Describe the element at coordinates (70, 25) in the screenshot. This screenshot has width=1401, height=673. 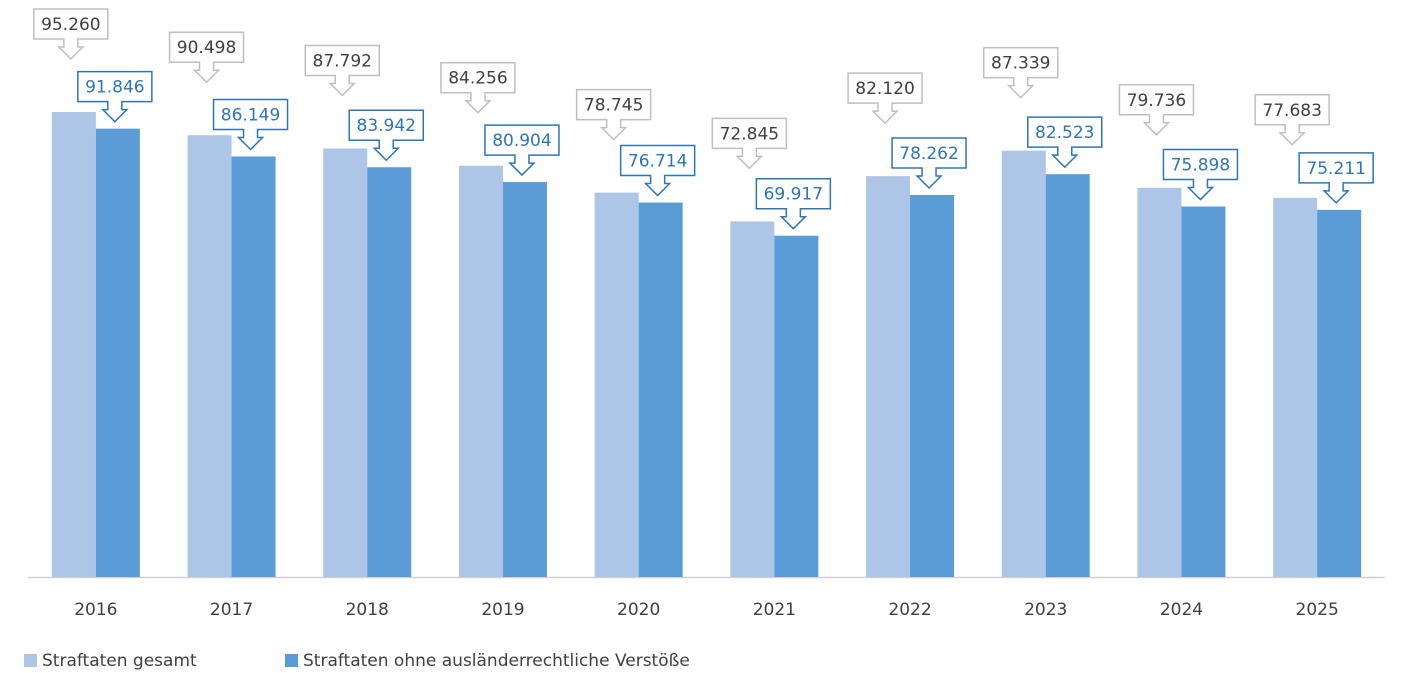
I see `data-label: 95.260` at that location.